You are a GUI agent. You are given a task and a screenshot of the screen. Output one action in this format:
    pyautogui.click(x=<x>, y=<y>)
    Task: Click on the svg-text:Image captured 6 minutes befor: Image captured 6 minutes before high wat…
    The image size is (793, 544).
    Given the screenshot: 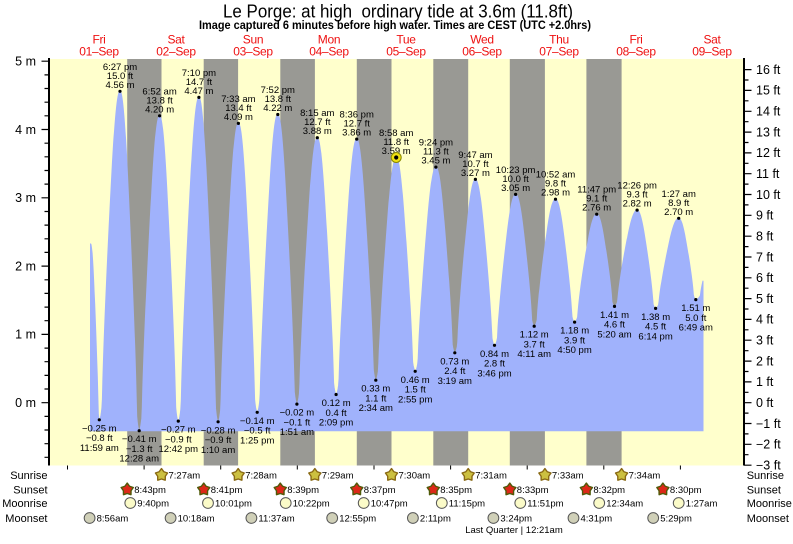 What is the action you would take?
    pyautogui.click(x=395, y=25)
    